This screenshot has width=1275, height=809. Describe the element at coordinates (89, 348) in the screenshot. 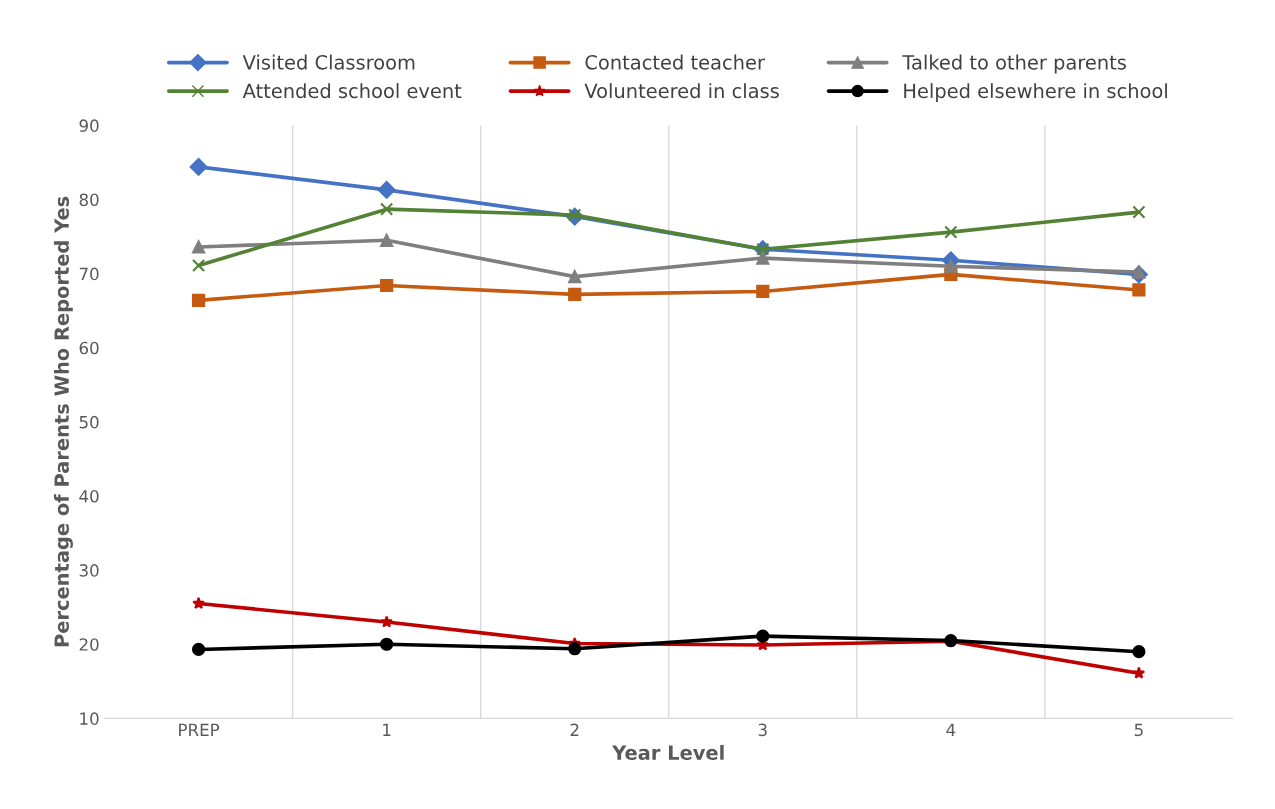

I see `y-tick-label: 60` at that location.